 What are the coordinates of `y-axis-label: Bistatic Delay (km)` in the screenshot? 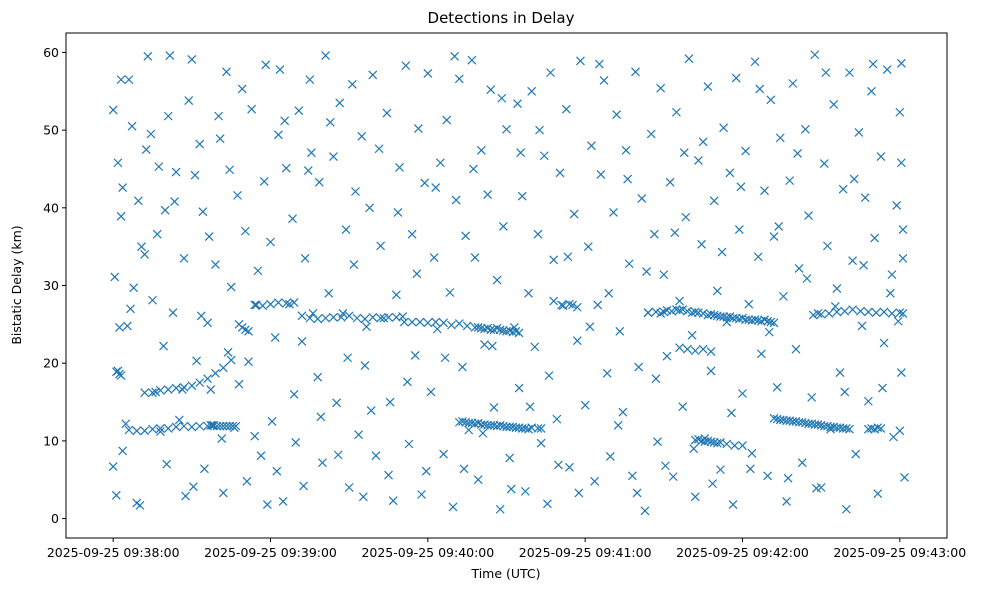 It's located at (16, 284).